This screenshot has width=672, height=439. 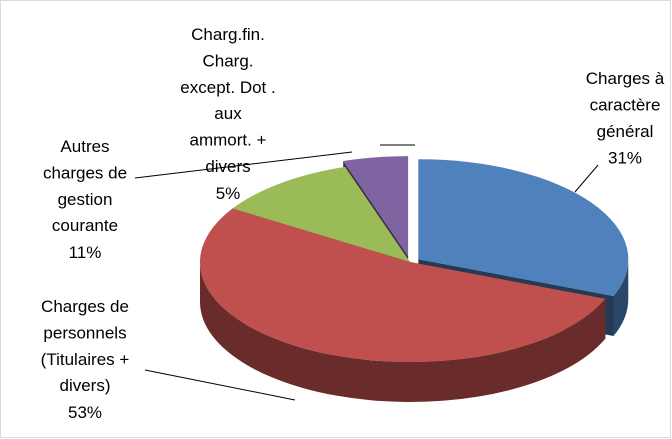 What do you see at coordinates (85, 412) in the screenshot?
I see `value-label: 53%` at bounding box center [85, 412].